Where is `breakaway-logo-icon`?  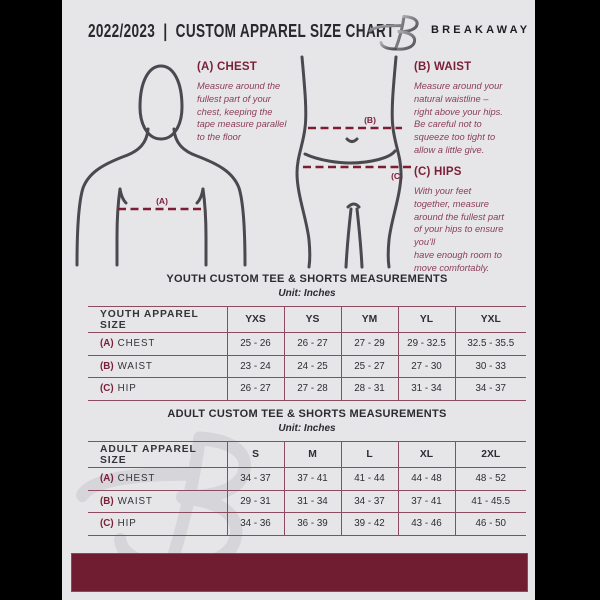
breakaway-logo-icon is located at coordinates (396, 32).